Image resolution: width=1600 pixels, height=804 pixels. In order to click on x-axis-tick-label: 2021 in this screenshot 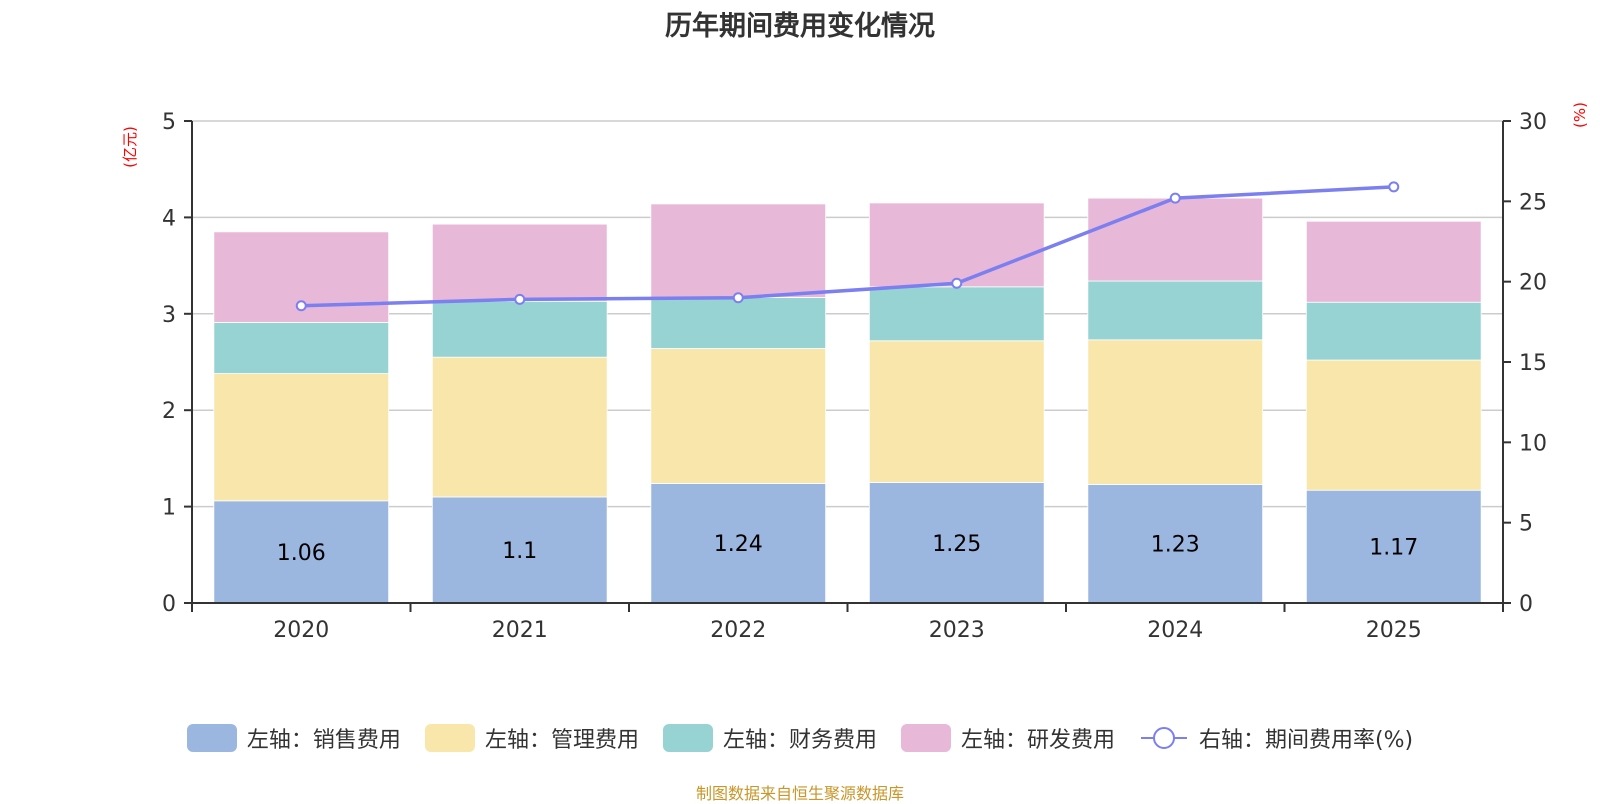, I will do `click(520, 630)`.